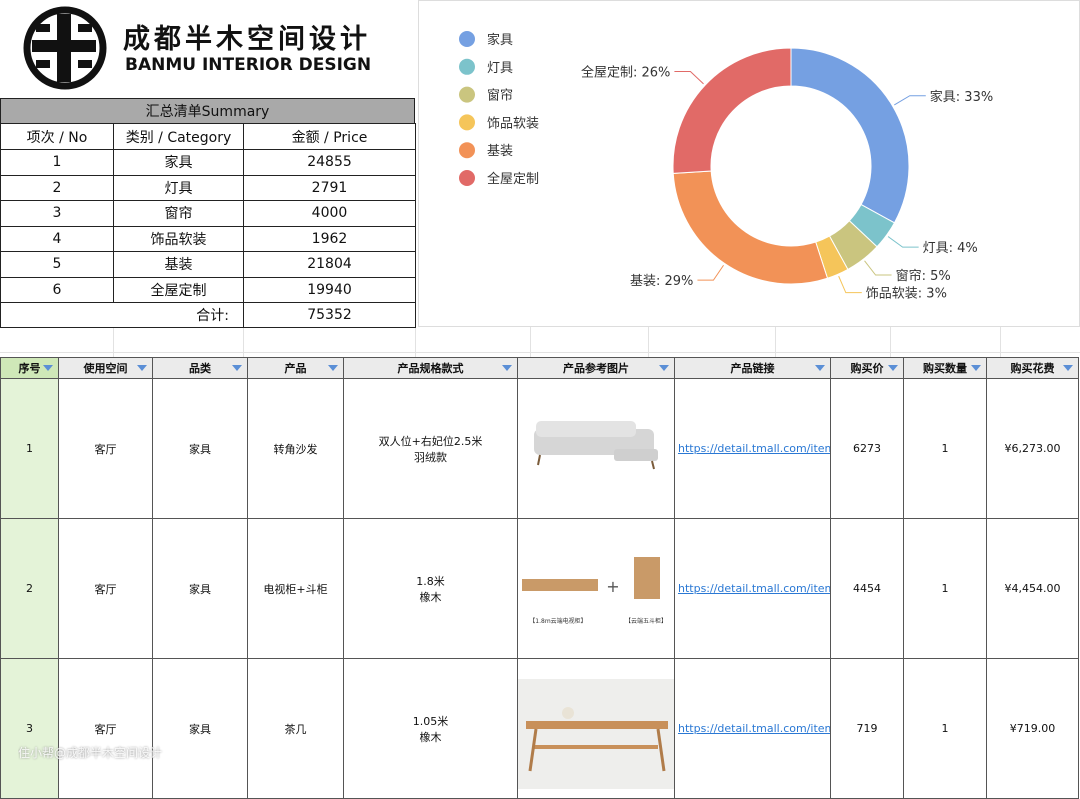  What do you see at coordinates (295, 588) in the screenshot?
I see `detail-product: 电视柜+斗柜` at bounding box center [295, 588].